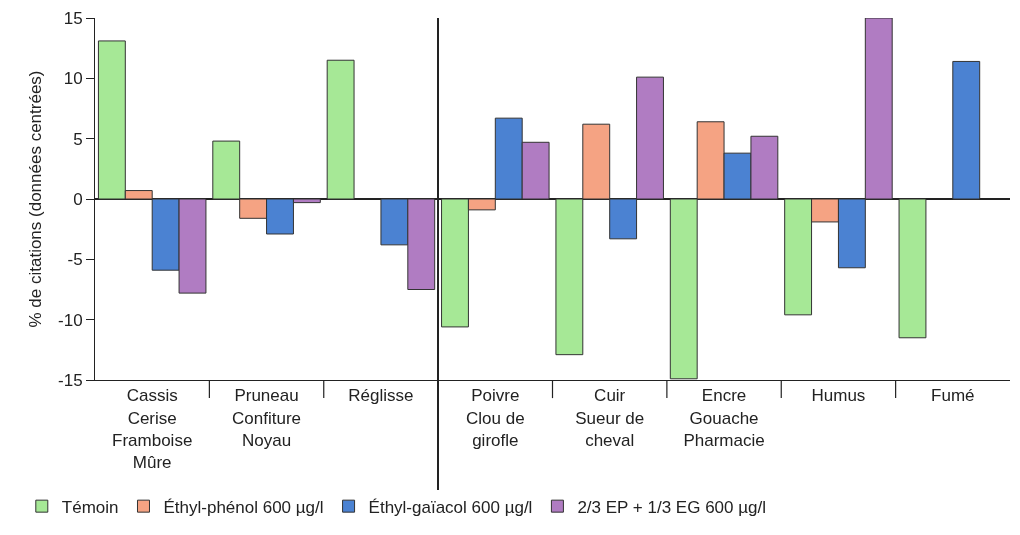 The image size is (1020, 535). I want to click on x-tick-label: Cuir Sueur de cheval, so click(610, 418).